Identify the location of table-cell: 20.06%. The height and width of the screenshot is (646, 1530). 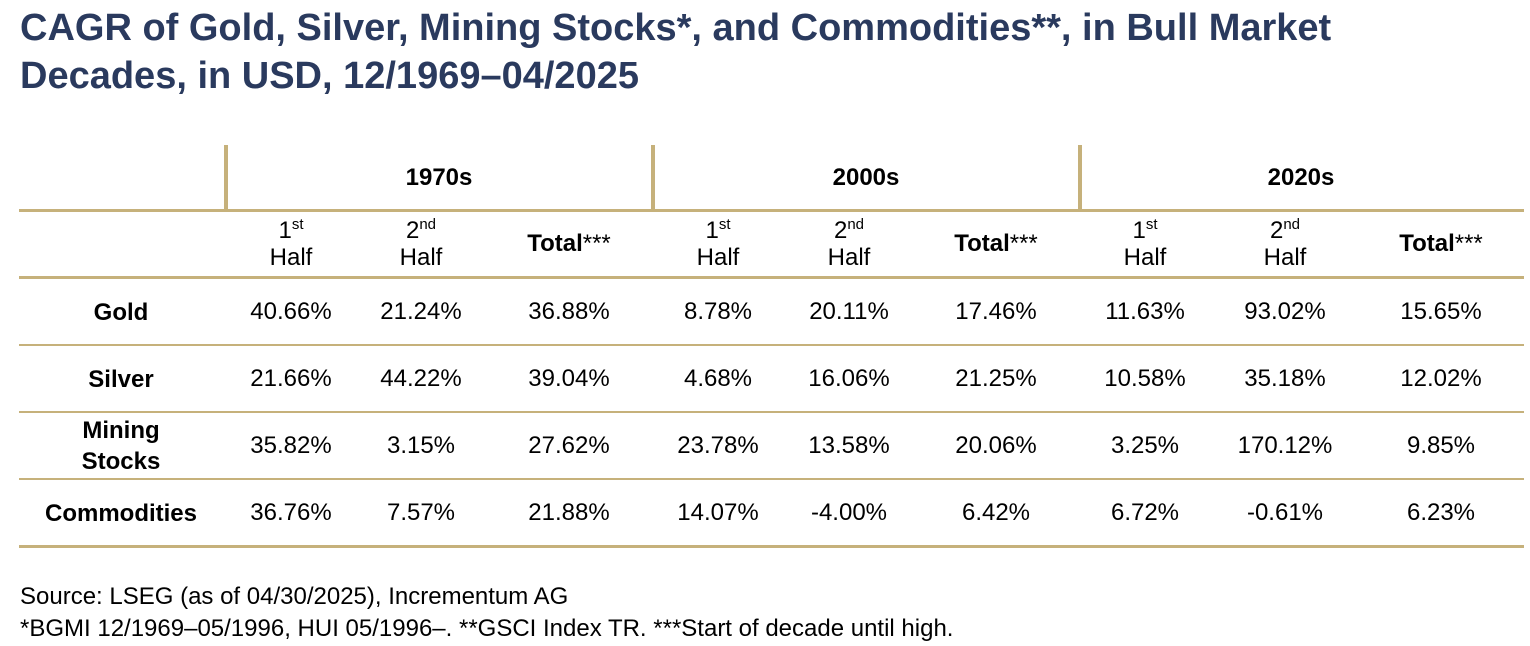
(996, 445).